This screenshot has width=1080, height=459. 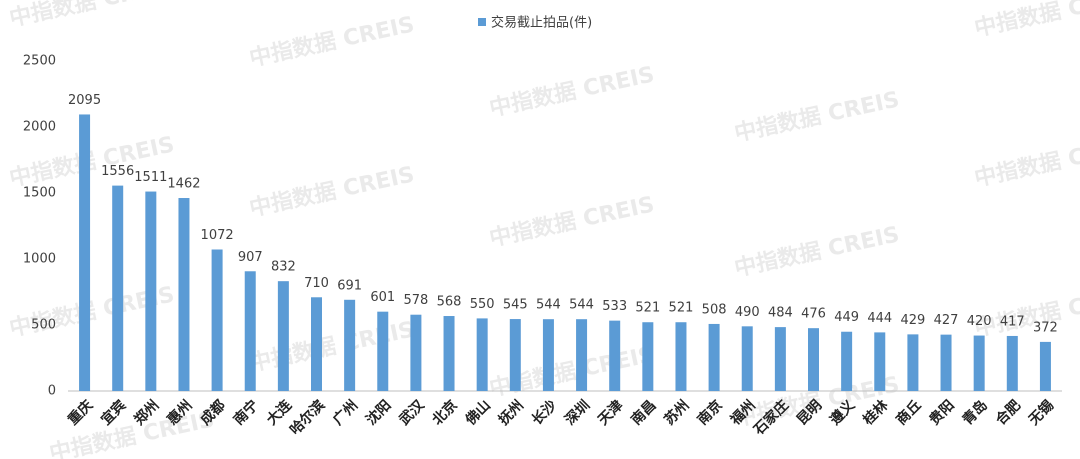 What do you see at coordinates (246, 413) in the screenshot?
I see `x-tick-label: 南宁` at bounding box center [246, 413].